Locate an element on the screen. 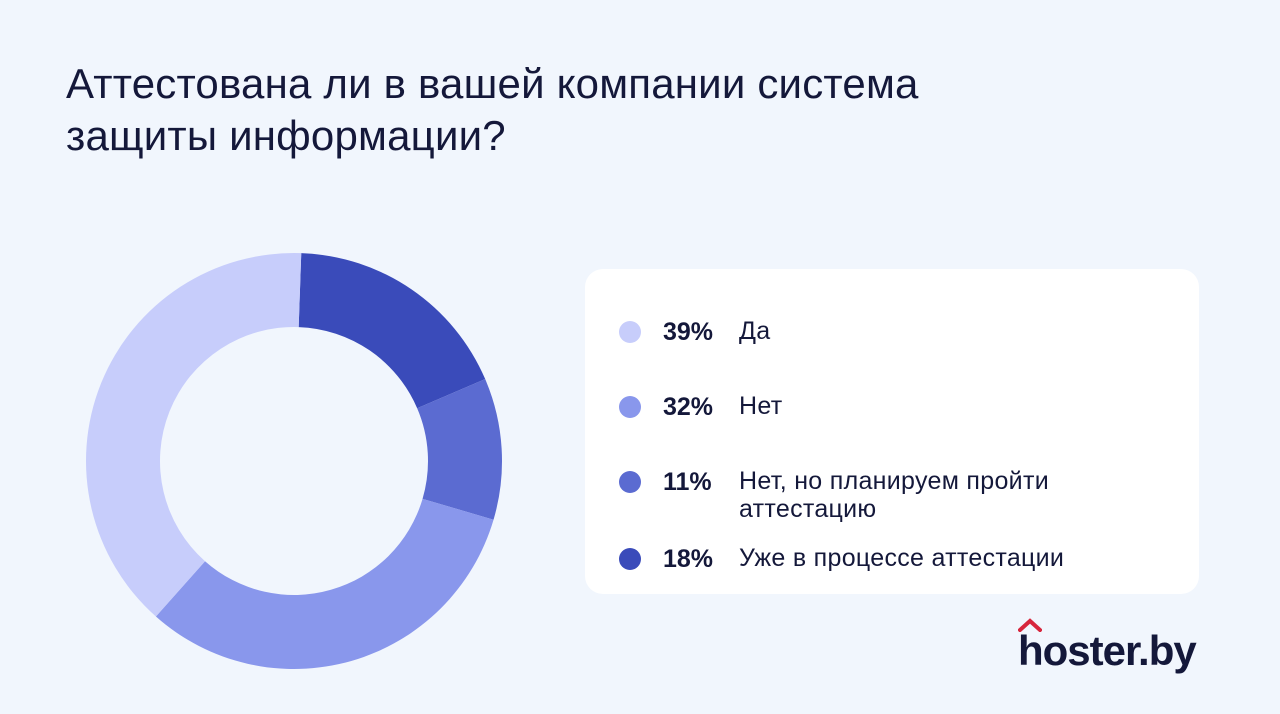 This screenshot has height=714, width=1280. legend-label: Нет is located at coordinates (761, 406).